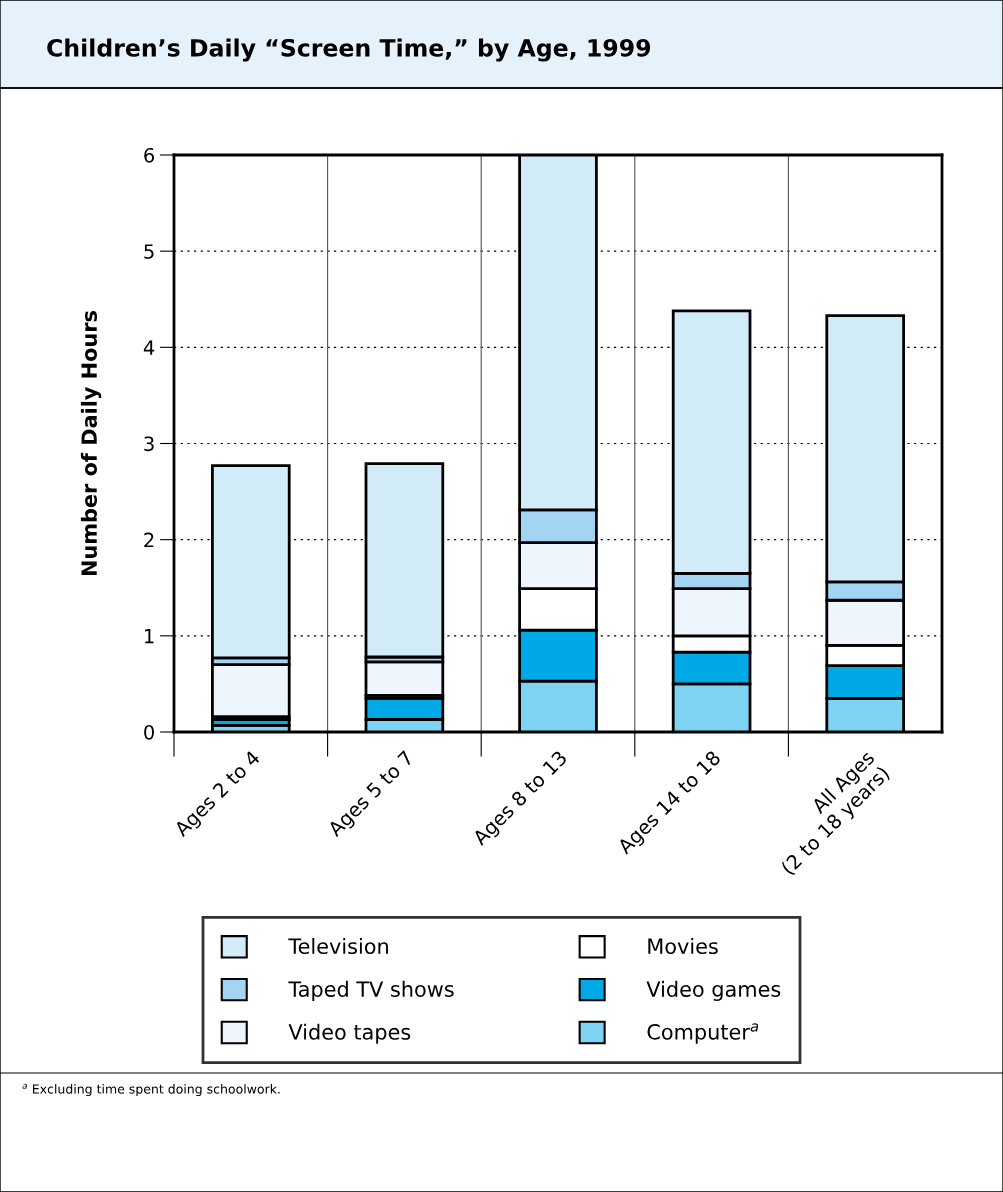  What do you see at coordinates (149, 732) in the screenshot?
I see `y-tick-label: 0` at bounding box center [149, 732].